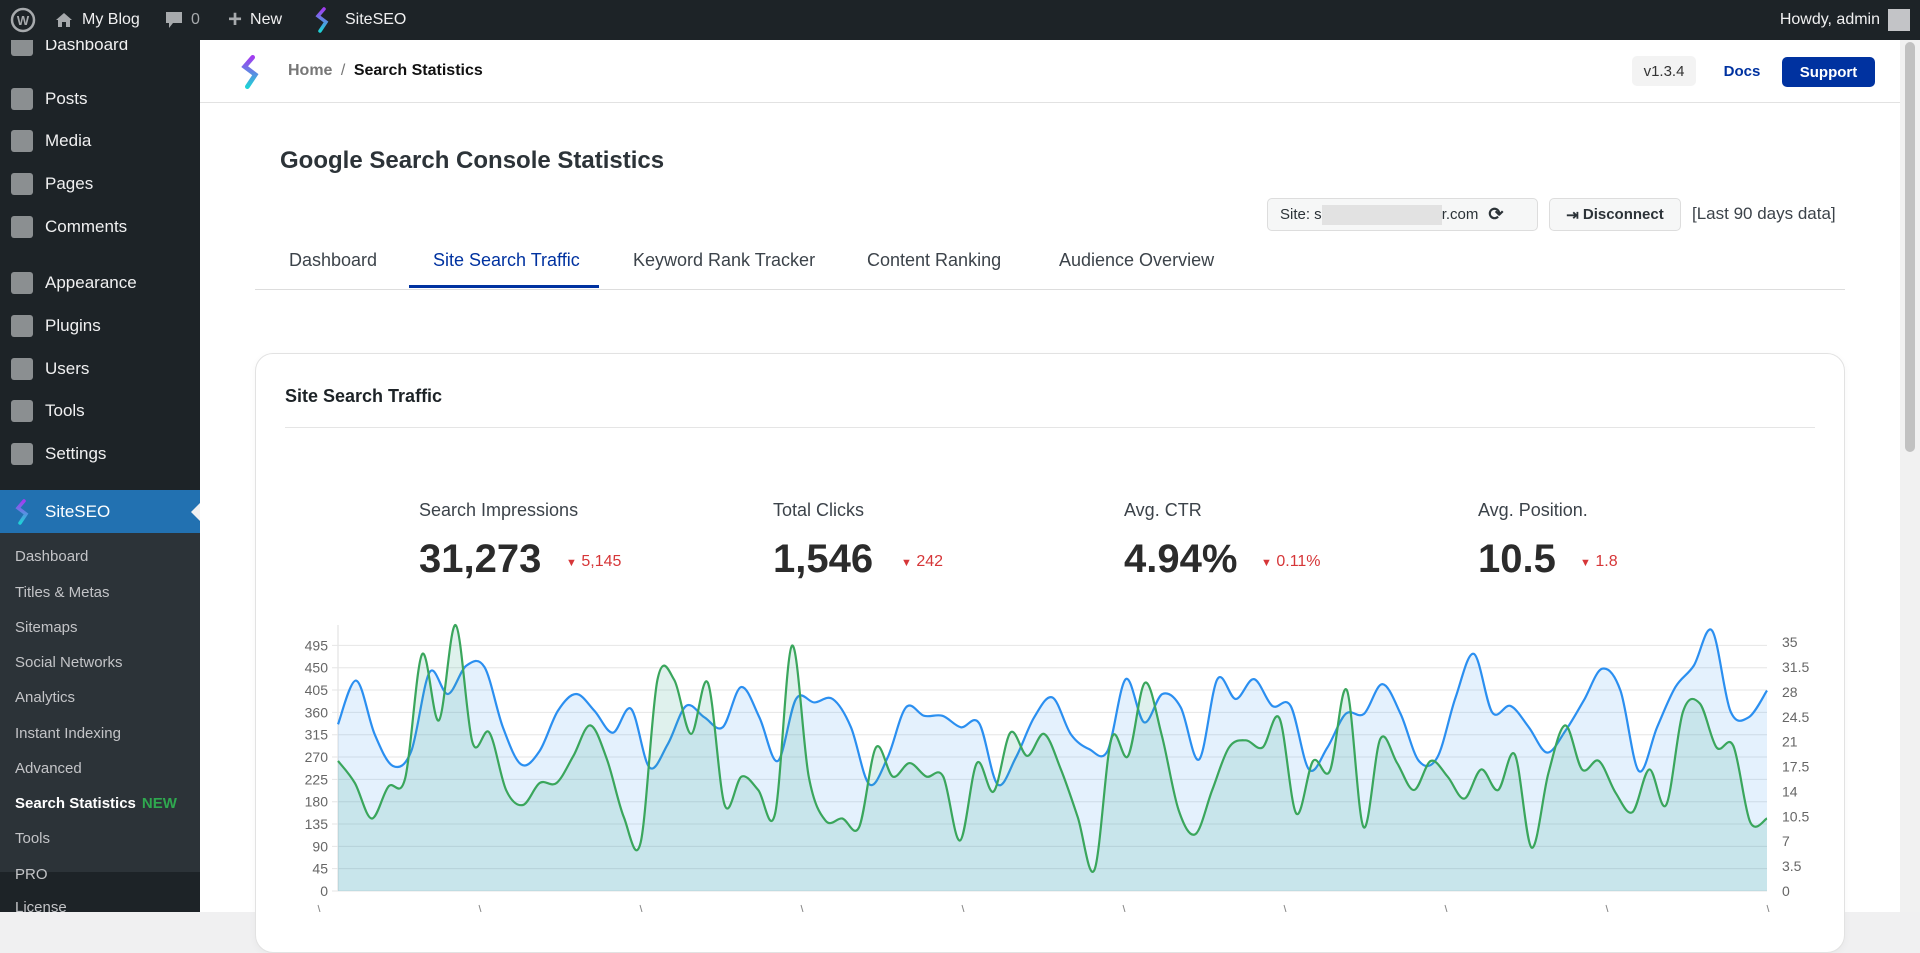  What do you see at coordinates (33, 838) in the screenshot?
I see `submenu-tools: Tools` at bounding box center [33, 838].